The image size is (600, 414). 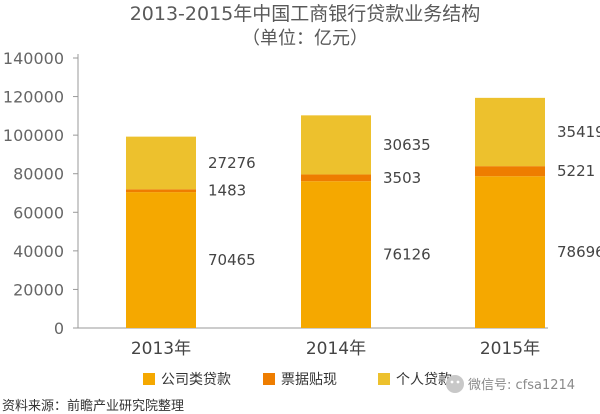 I want to click on y-tick-label: 140000, so click(x=33, y=58).